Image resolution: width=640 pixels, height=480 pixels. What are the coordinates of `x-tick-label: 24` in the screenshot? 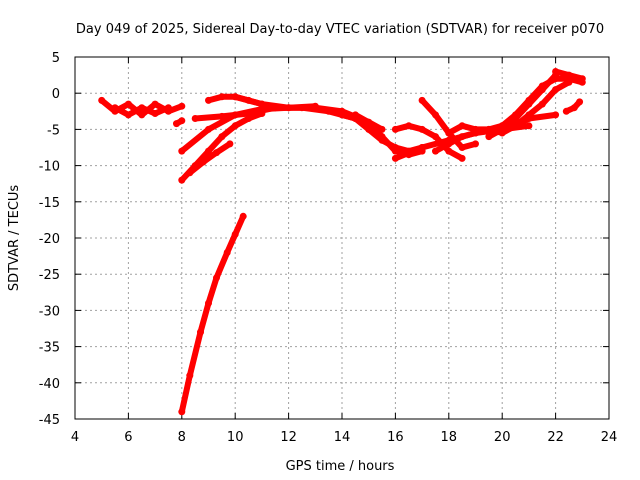 It's located at (609, 437).